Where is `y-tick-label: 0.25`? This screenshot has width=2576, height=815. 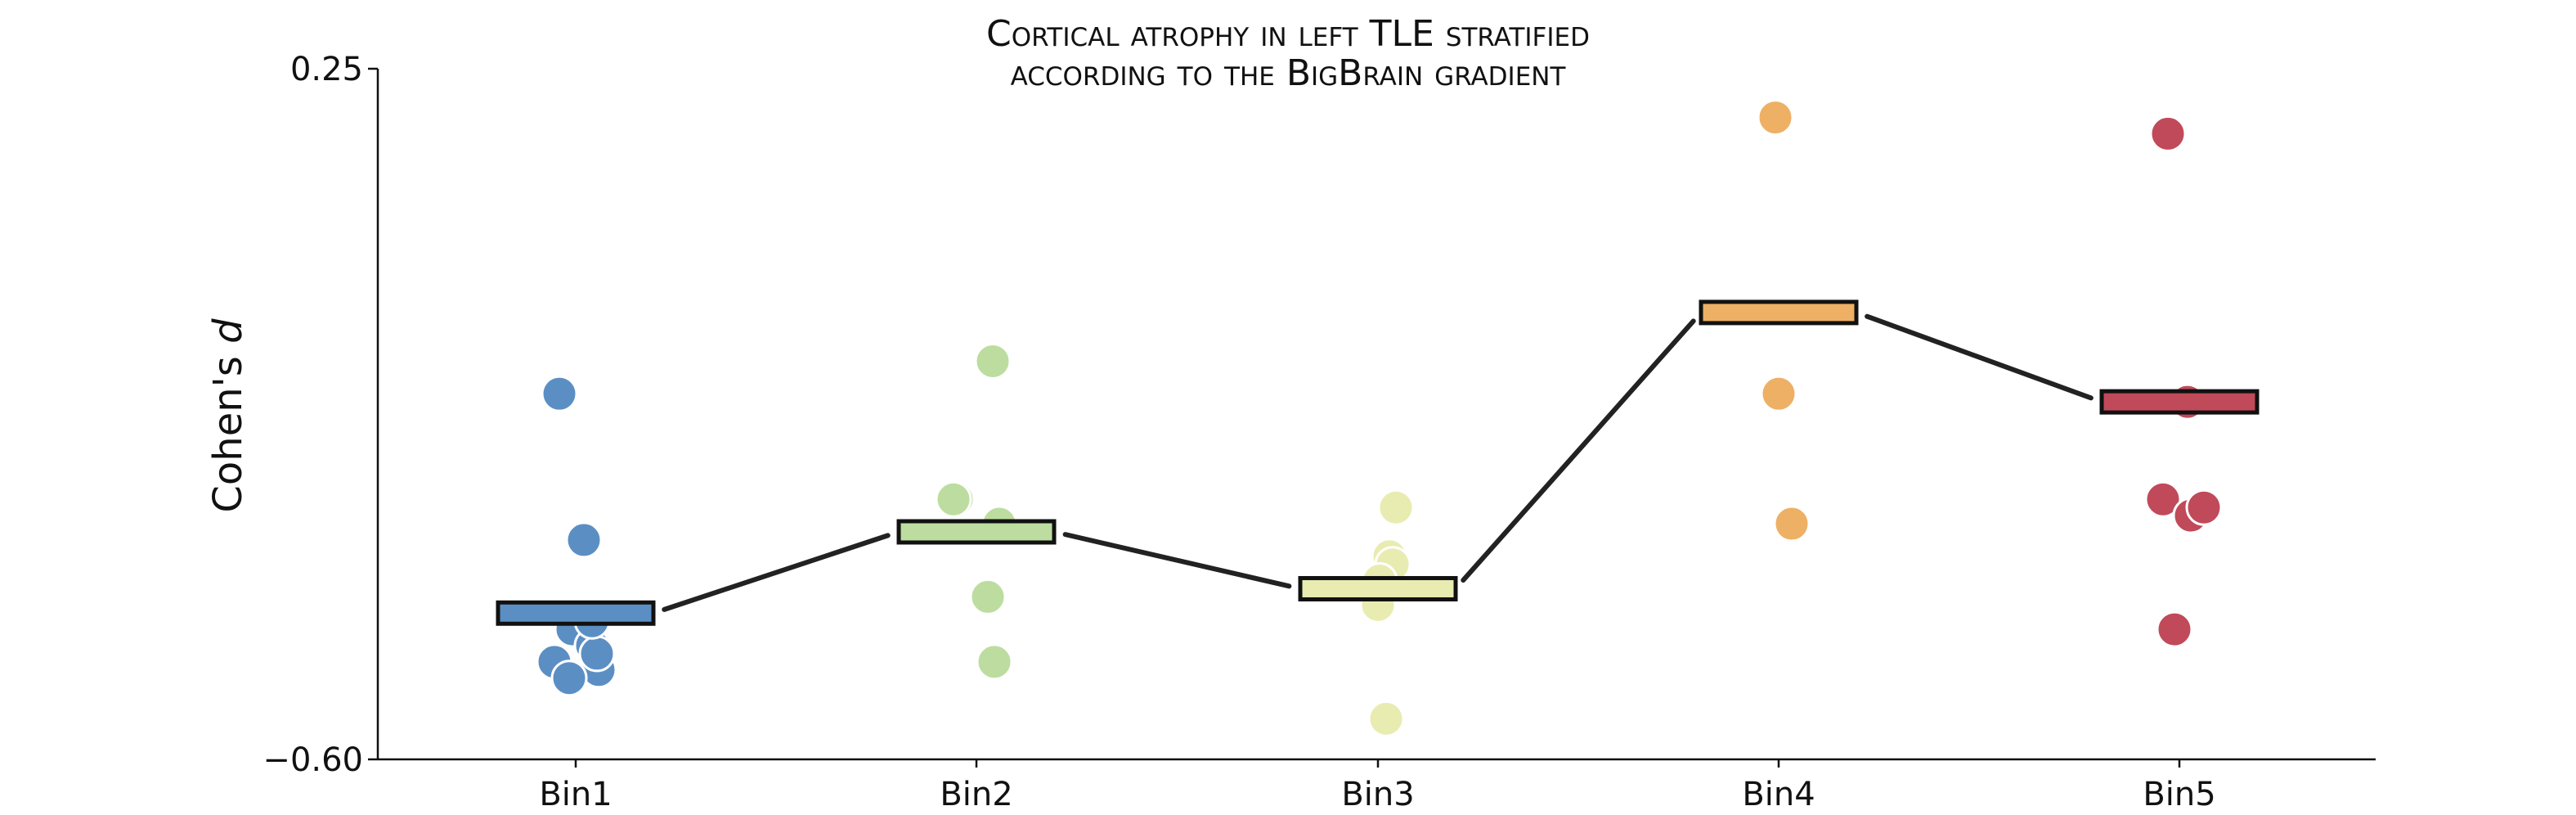 y-tick-label: 0.25 is located at coordinates (327, 69).